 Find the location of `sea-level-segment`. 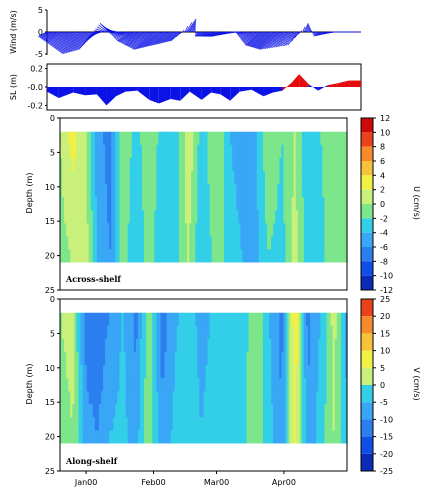

sea-level-segment is located at coordinates (195, 93).